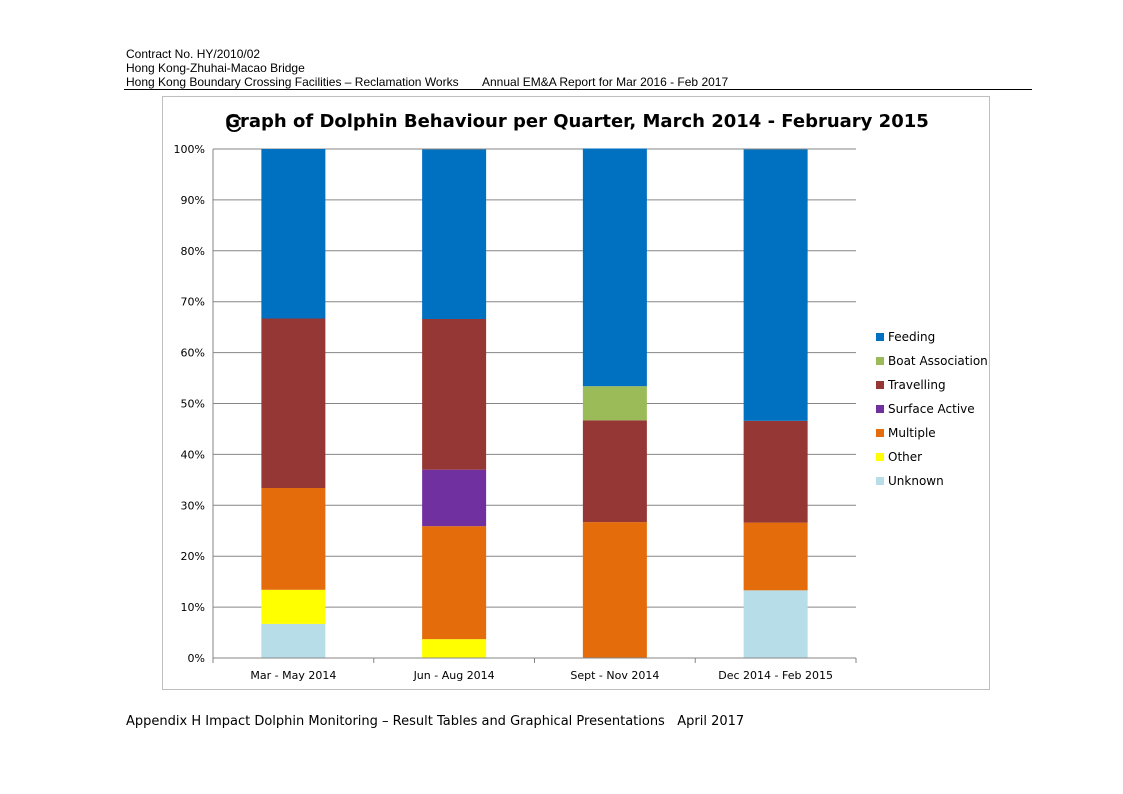  What do you see at coordinates (193, 200) in the screenshot?
I see `y-tick-label: 90%` at bounding box center [193, 200].